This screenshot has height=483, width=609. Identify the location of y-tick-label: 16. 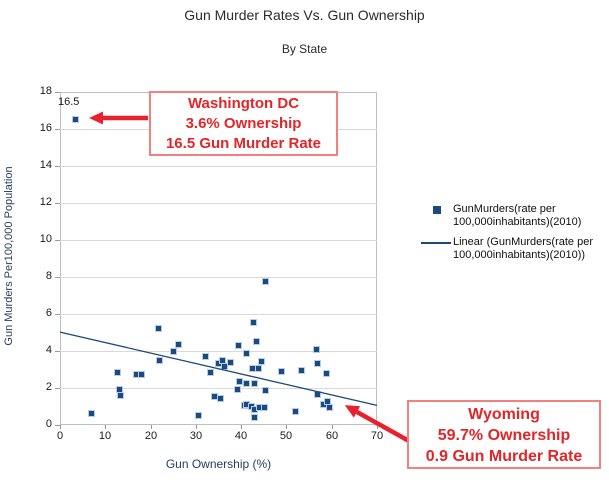
(45, 128).